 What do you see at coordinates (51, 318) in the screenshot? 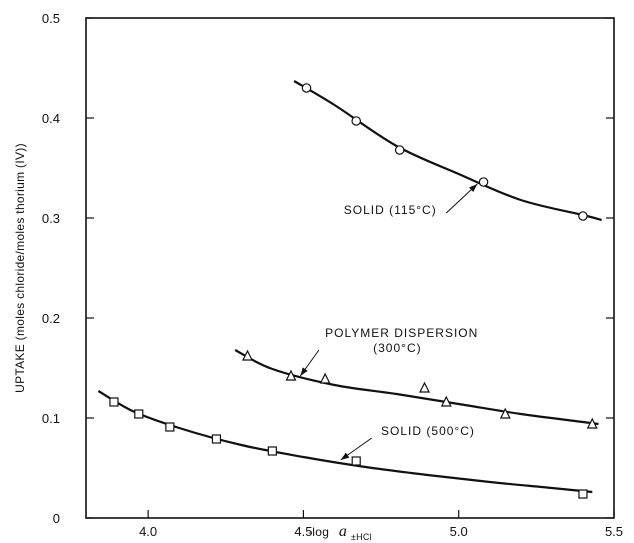
I see `y-tick-label: 0.2` at bounding box center [51, 318].